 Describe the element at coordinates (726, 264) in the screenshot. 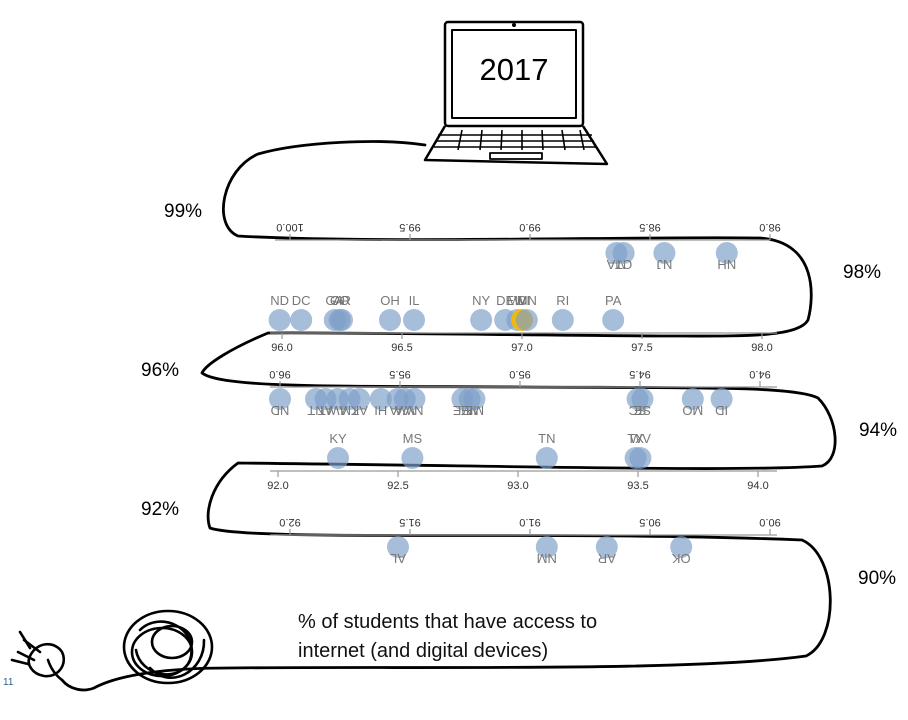

I see `data-point-label: NH` at that location.